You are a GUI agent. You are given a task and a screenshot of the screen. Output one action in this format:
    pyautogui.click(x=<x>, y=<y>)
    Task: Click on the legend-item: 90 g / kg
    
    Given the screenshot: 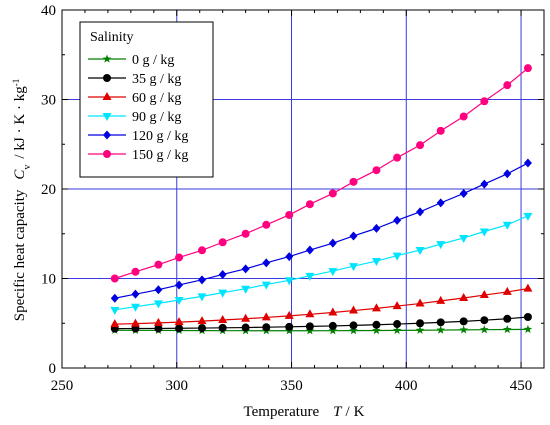 What is the action you would take?
    pyautogui.click(x=134, y=117)
    